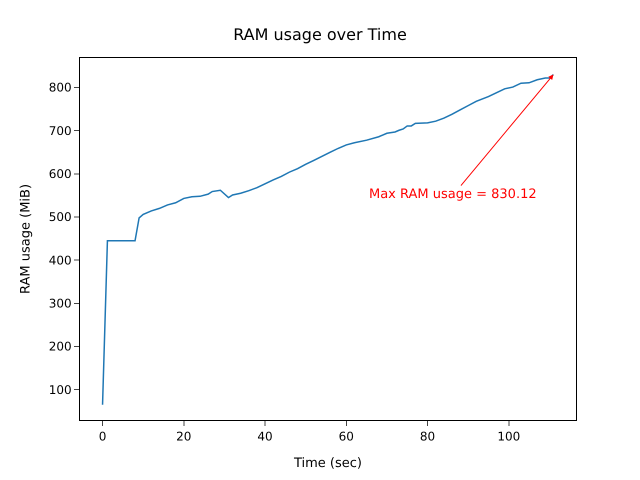 Image resolution: width=640 pixels, height=480 pixels. Describe the element at coordinates (60, 131) in the screenshot. I see `y-tick-label: 700` at that location.